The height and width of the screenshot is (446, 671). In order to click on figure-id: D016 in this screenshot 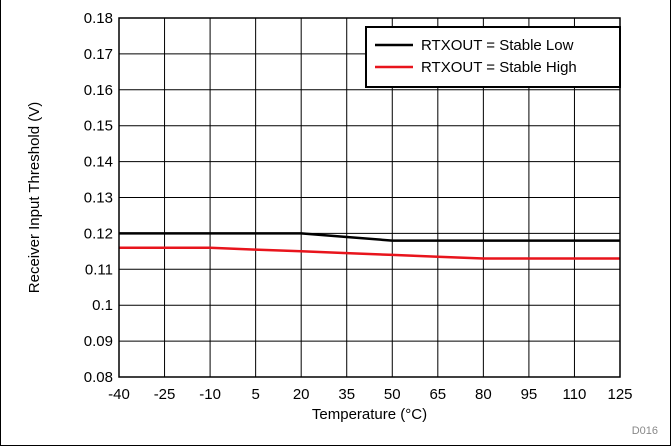, I will do `click(645, 431)`.